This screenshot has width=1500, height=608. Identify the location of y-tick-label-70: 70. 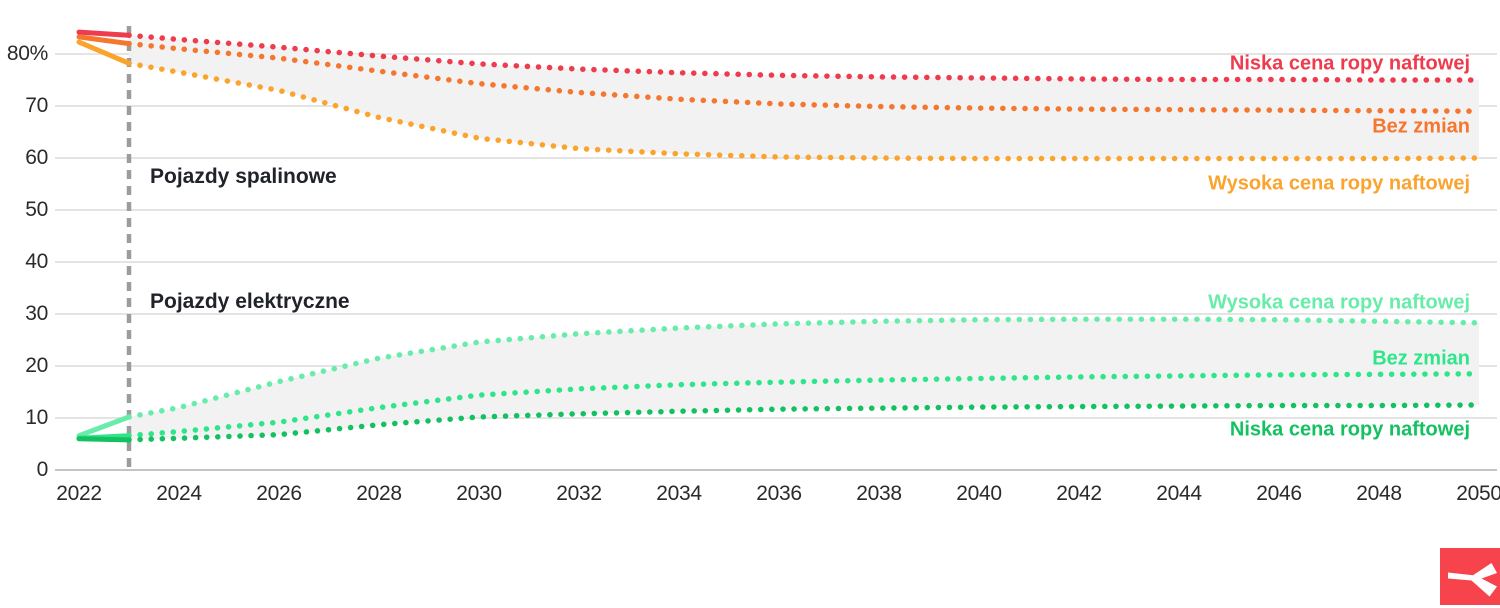
(36, 105).